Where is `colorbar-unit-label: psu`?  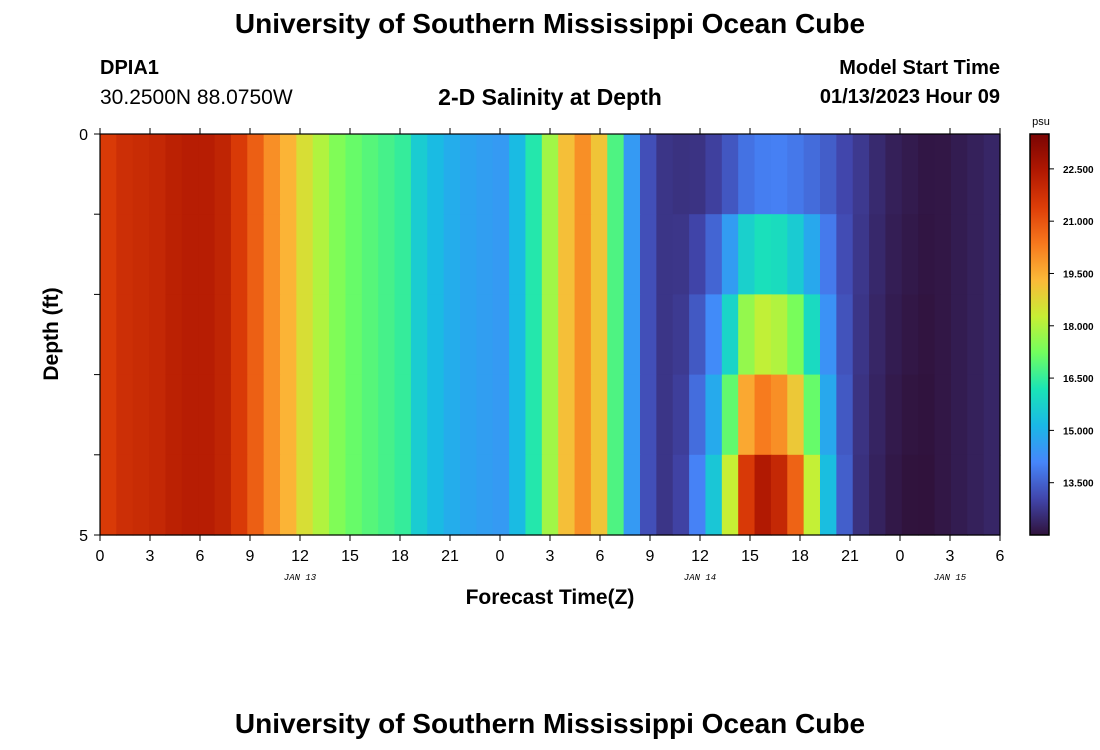
colorbar-unit-label: psu is located at coordinates (1041, 122).